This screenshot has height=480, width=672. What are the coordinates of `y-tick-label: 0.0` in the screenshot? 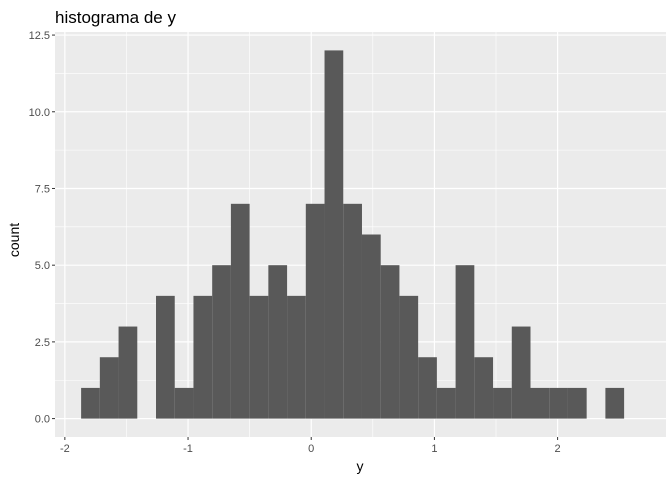 It's located at (42, 420).